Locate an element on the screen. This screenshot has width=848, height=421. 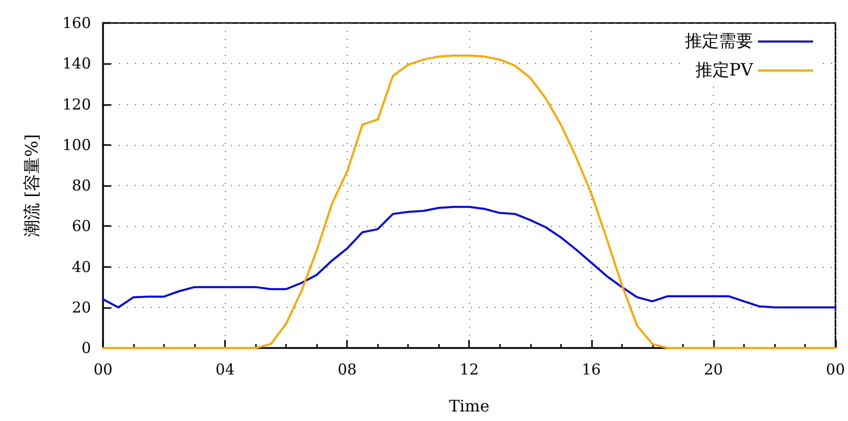
x-tick-label: 04 is located at coordinates (225, 369).